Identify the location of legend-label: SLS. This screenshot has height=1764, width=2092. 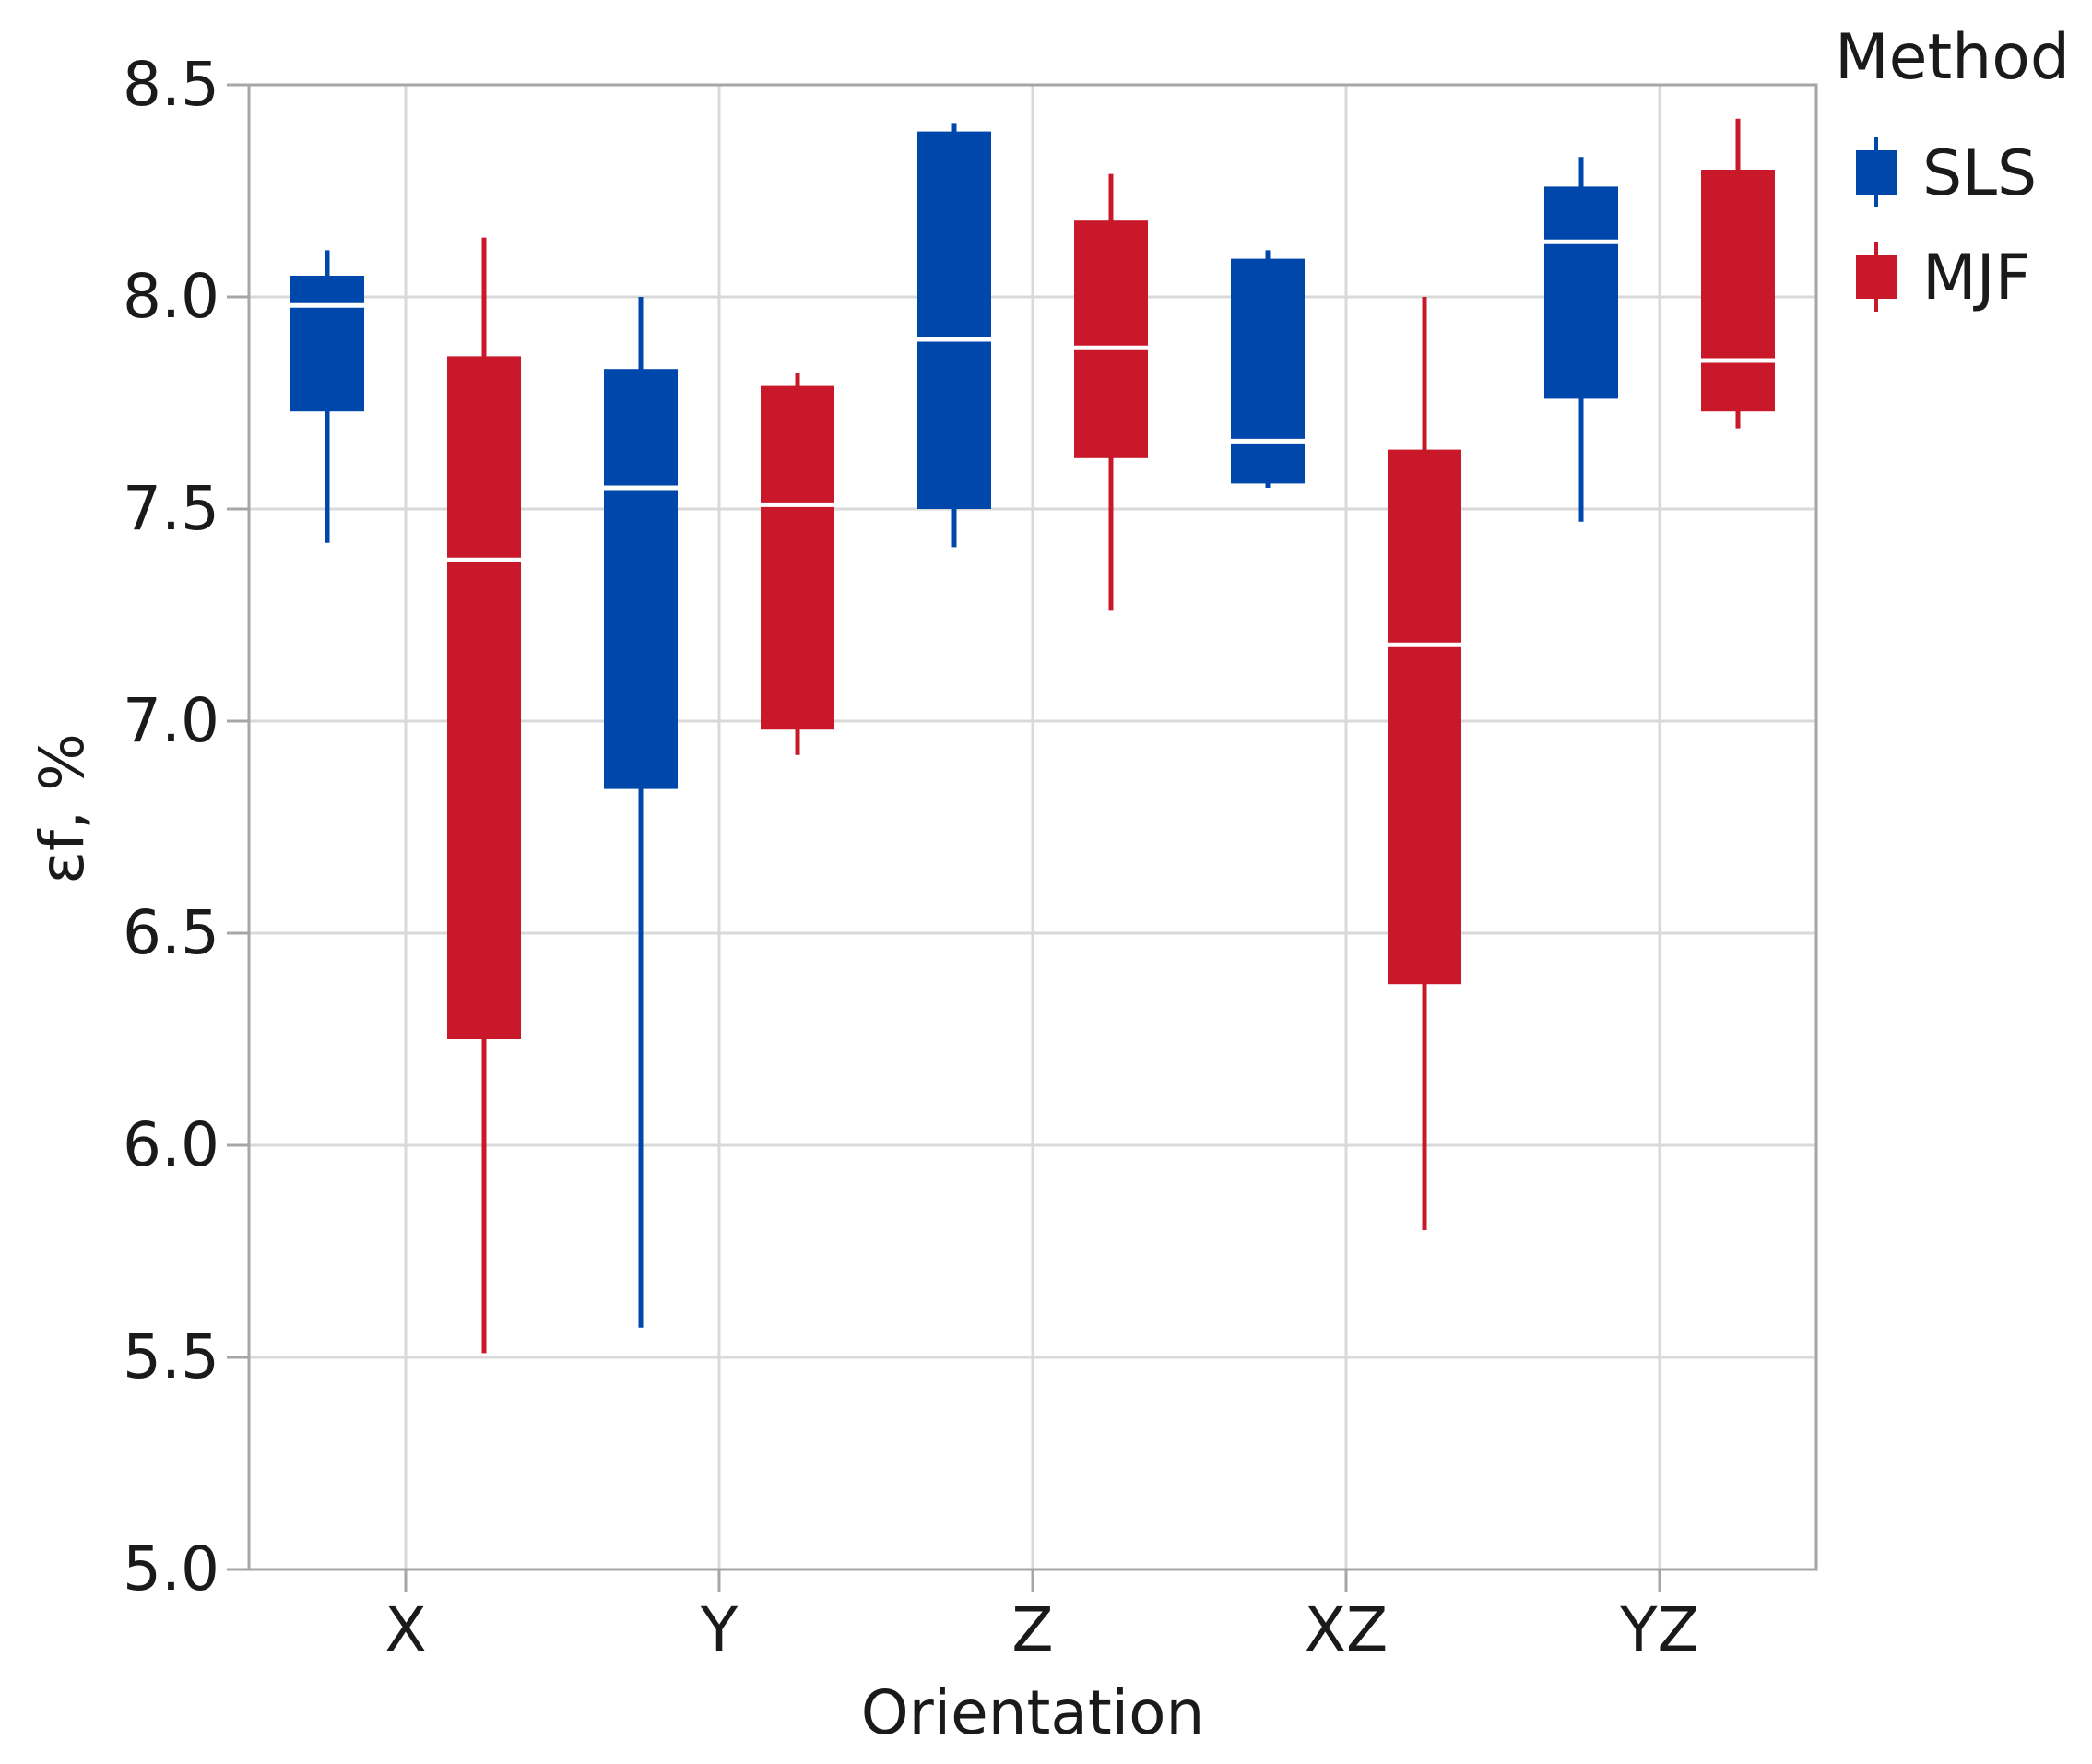
(1979, 173).